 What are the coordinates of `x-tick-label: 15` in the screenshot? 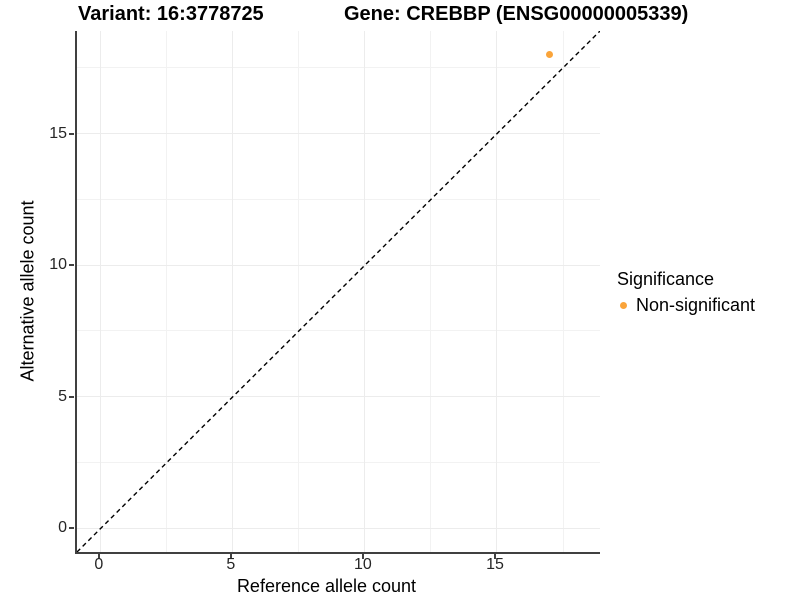 It's located at (495, 564).